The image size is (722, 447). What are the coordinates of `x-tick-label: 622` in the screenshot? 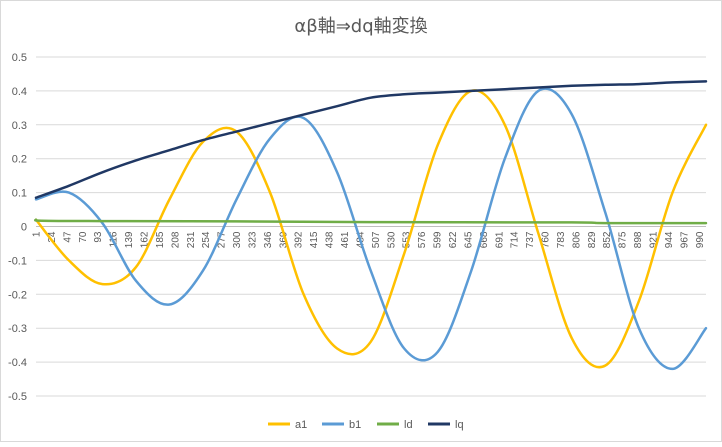 It's located at (453, 239).